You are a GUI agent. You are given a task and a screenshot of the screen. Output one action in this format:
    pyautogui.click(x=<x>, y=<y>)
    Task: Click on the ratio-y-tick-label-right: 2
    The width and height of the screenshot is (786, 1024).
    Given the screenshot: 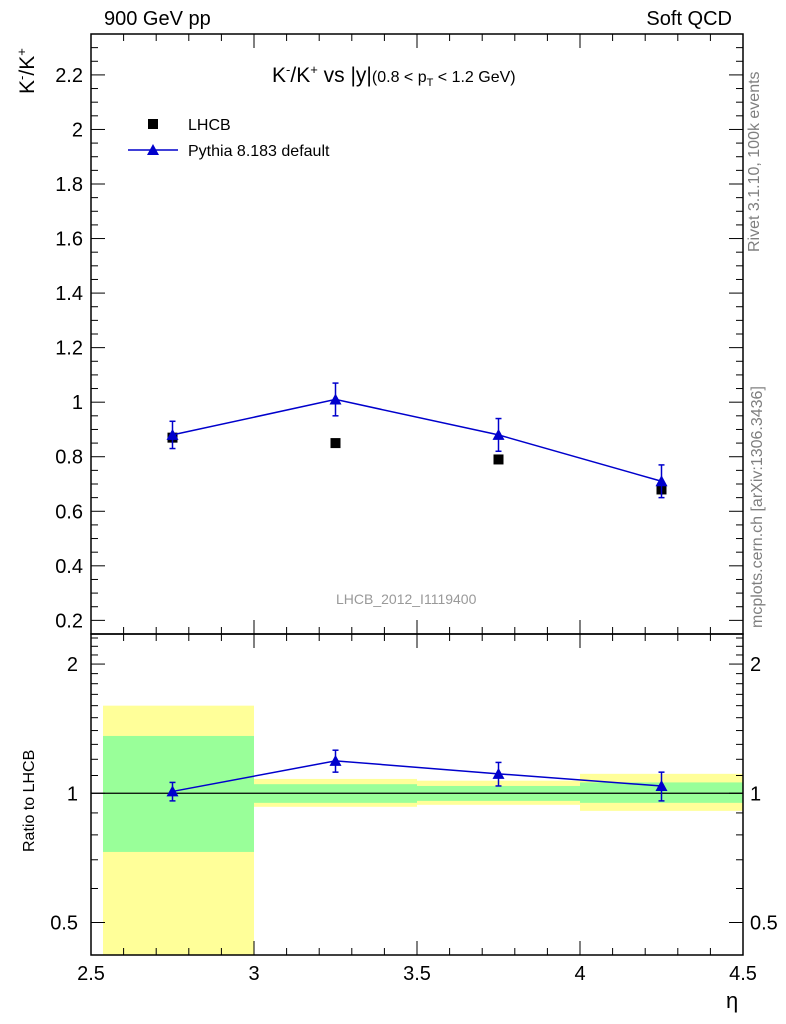 What is the action you would take?
    pyautogui.click(x=755, y=665)
    